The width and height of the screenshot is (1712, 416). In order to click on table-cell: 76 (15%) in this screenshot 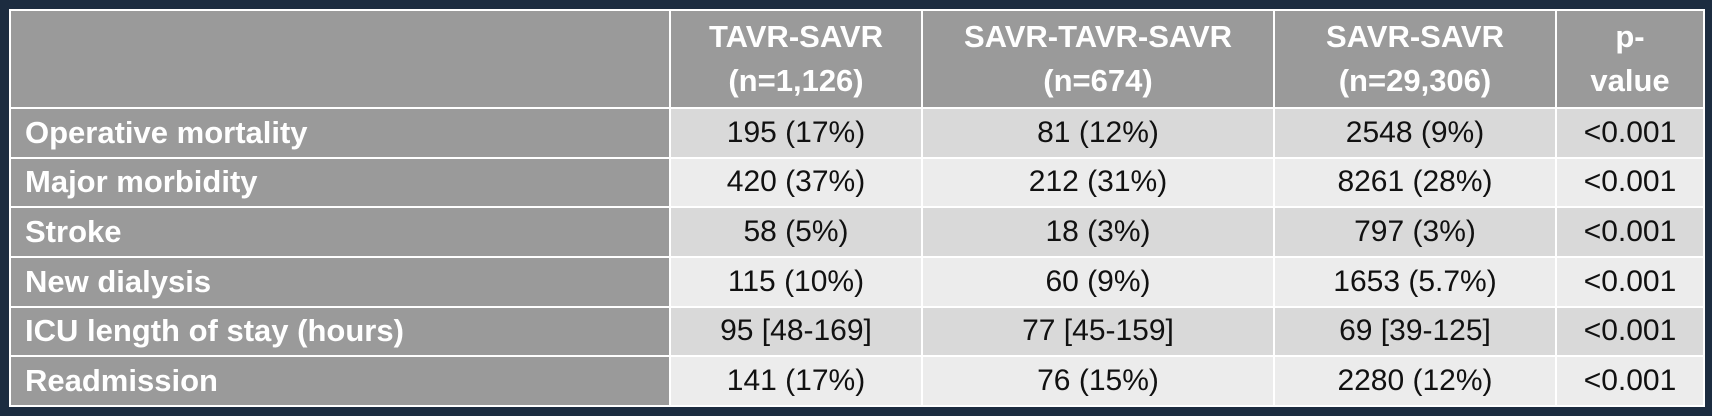, I will do `click(1098, 381)`.